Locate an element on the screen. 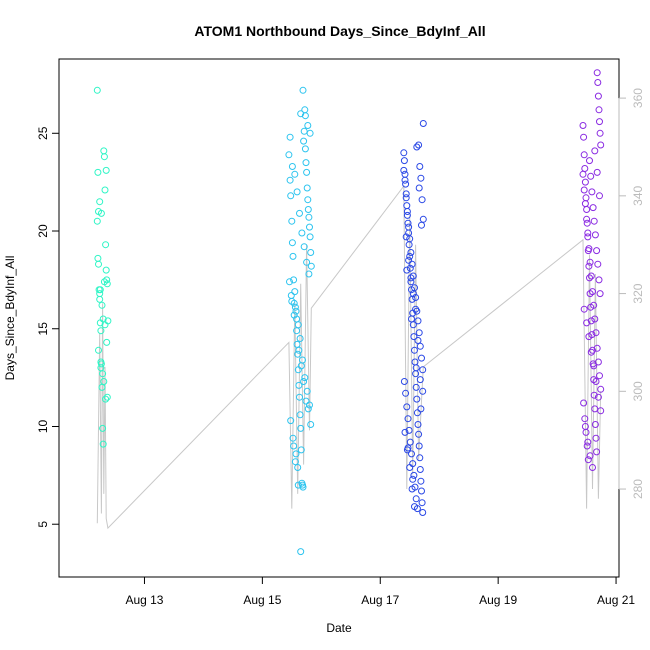 Image resolution: width=650 pixels, height=650 pixels. y-axis-label: Days_Since_BdyInf_All is located at coordinates (10, 318).